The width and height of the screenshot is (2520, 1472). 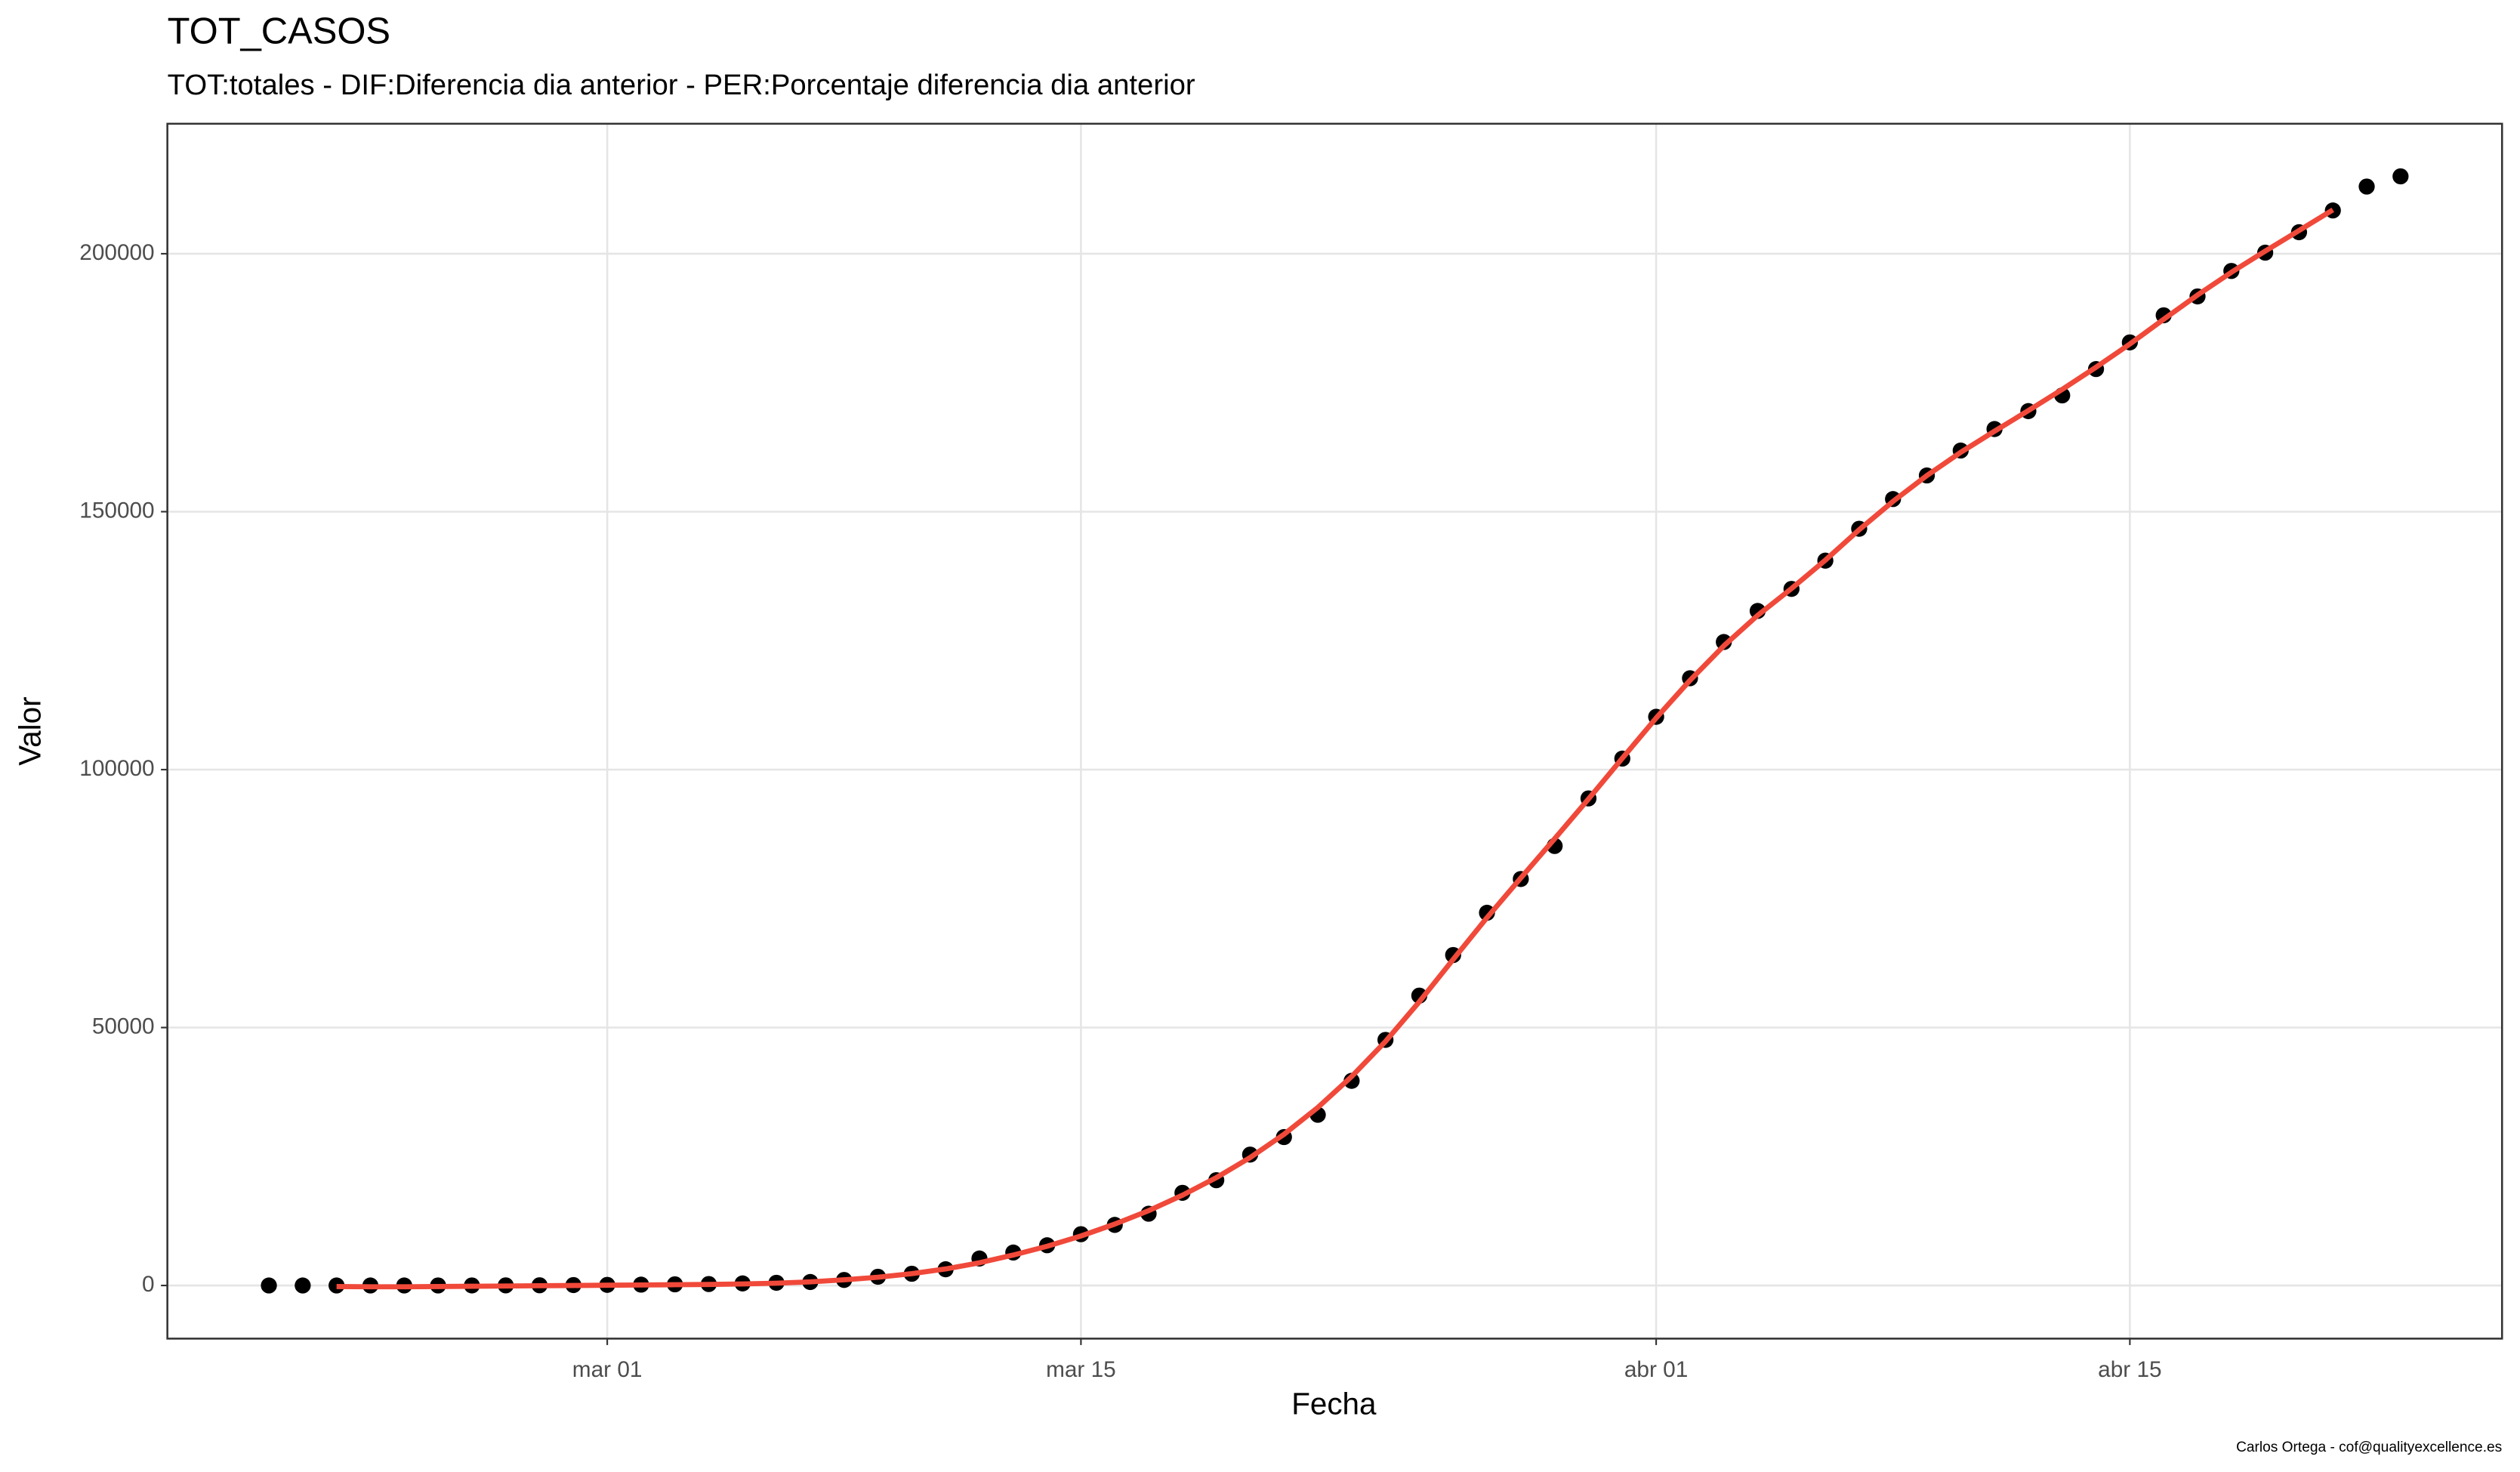 I want to click on x-tick-label: mar 01, so click(x=607, y=1369).